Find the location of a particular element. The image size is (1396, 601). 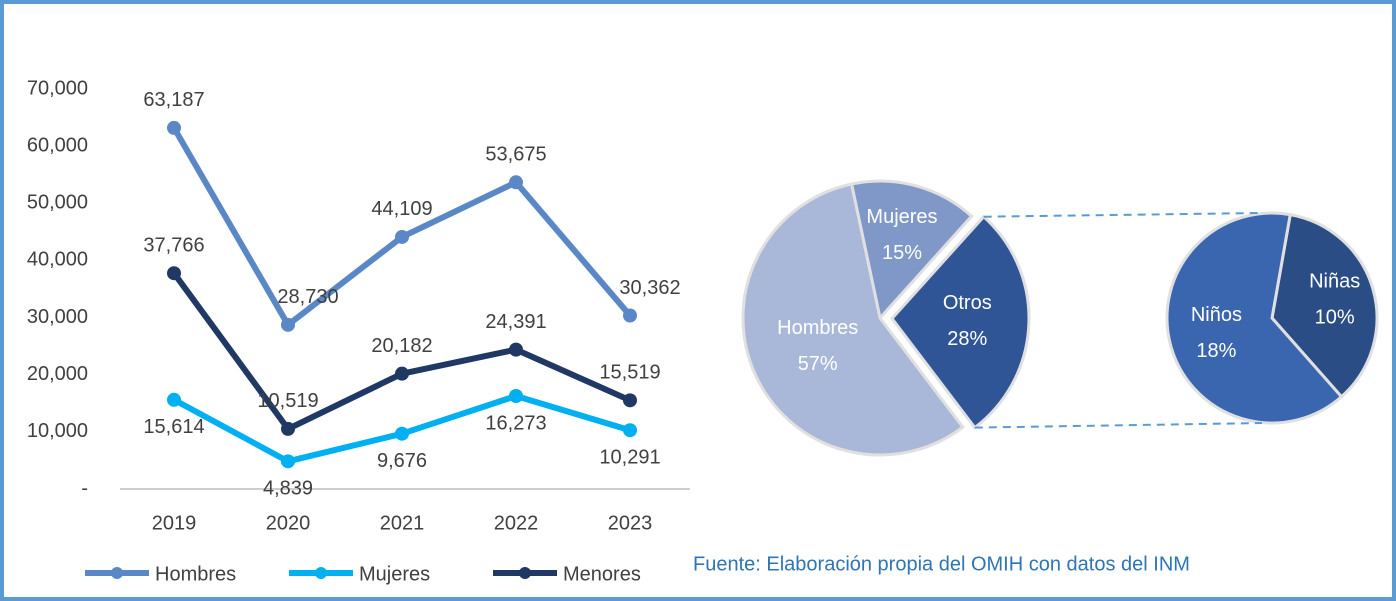

data-label: 10,291 is located at coordinates (629, 457).